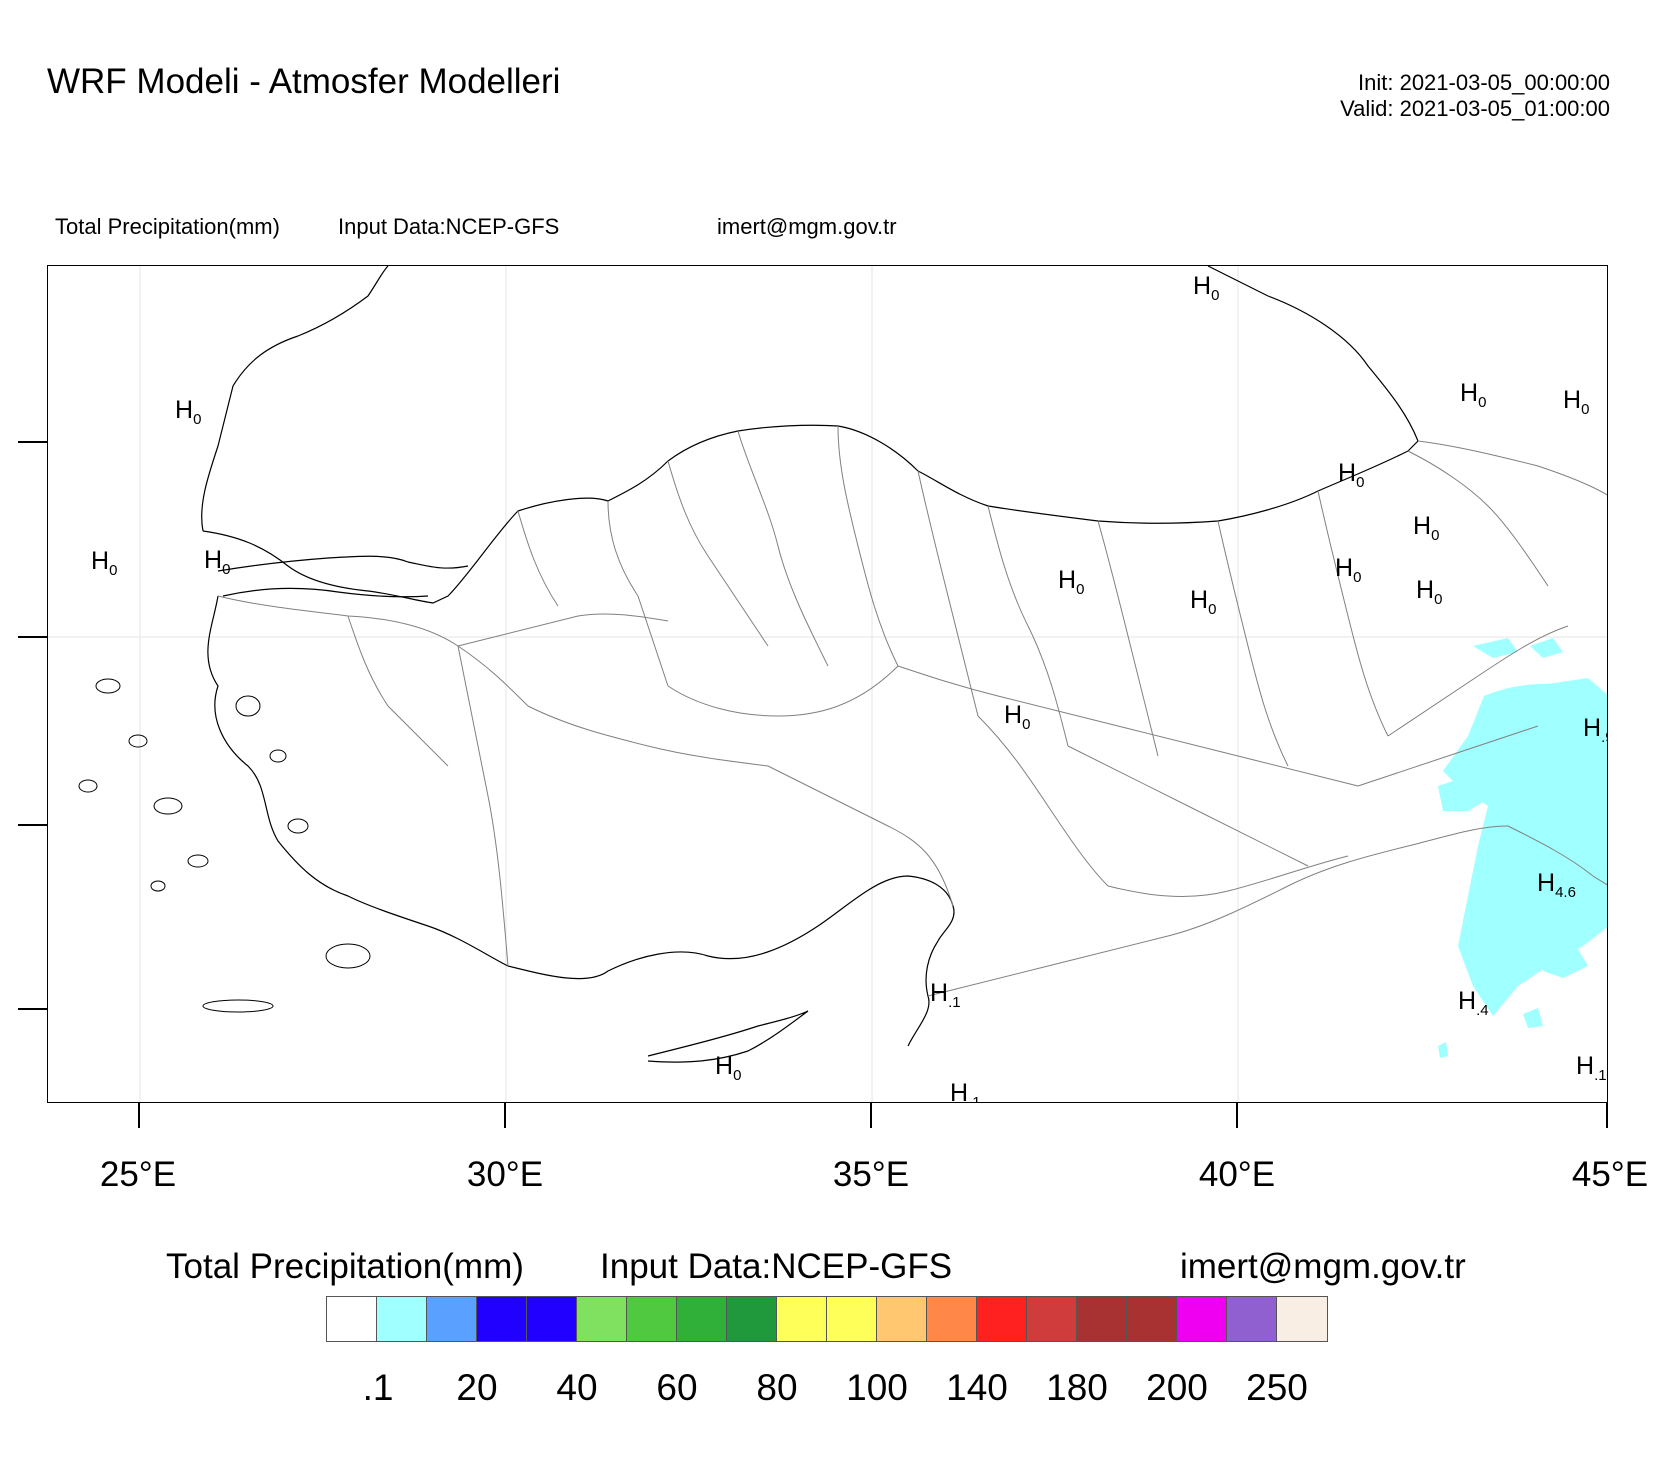 Image resolution: width=1660 pixels, height=1470 pixels. What do you see at coordinates (477, 1387) in the screenshot?
I see `legend-label: 20` at bounding box center [477, 1387].